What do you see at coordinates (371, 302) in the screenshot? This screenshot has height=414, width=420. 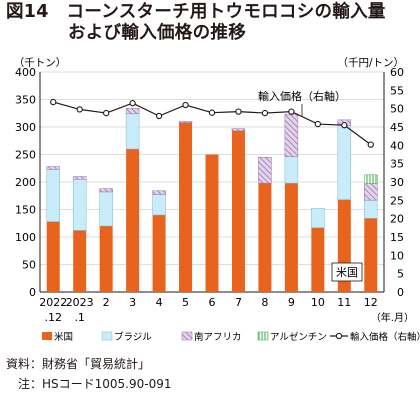 I see `x-tick-label: 12` at bounding box center [371, 302].